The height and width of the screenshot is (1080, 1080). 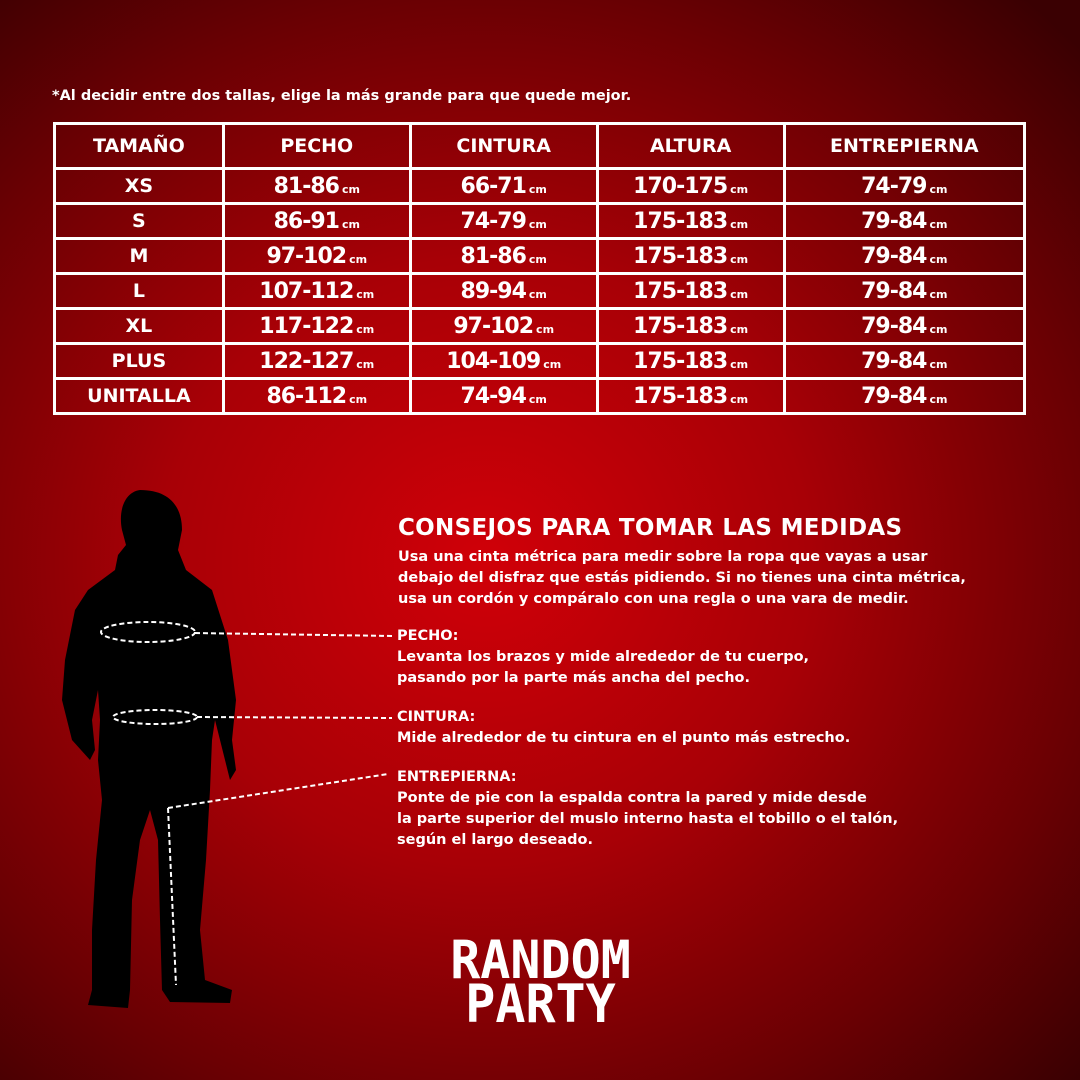 What do you see at coordinates (493, 361) in the screenshot?
I see `cintura-value: 104-109` at bounding box center [493, 361].